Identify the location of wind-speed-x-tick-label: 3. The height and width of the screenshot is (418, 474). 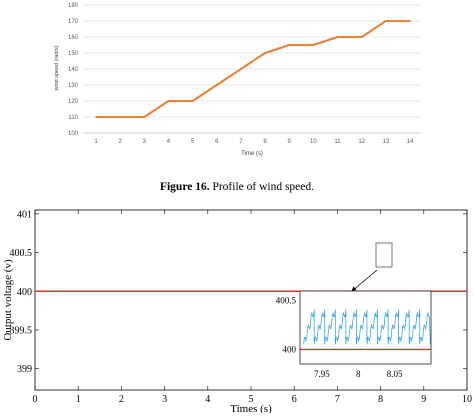
(145, 142).